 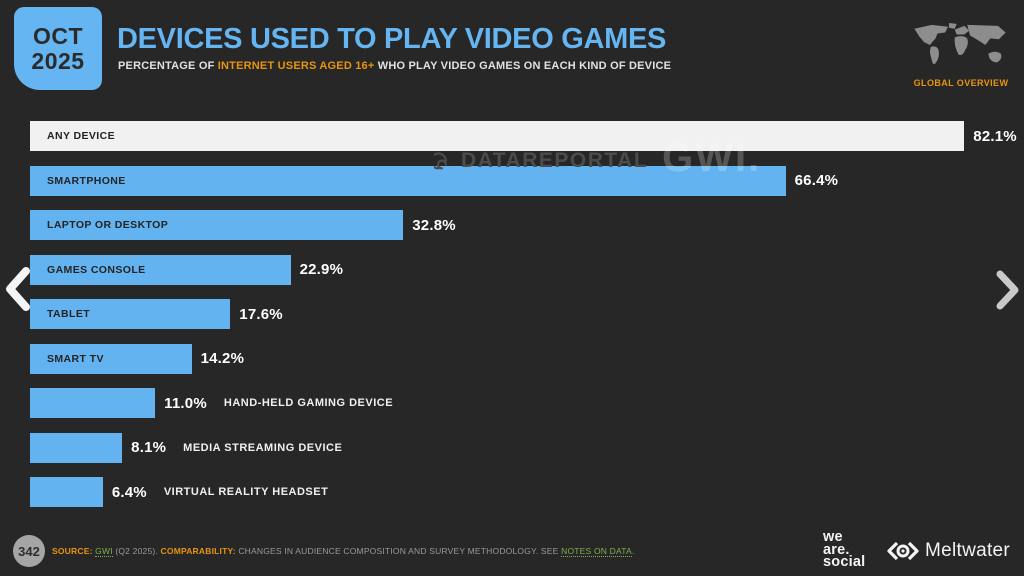 I want to click on bar-label: TABLET, so click(x=69, y=314).